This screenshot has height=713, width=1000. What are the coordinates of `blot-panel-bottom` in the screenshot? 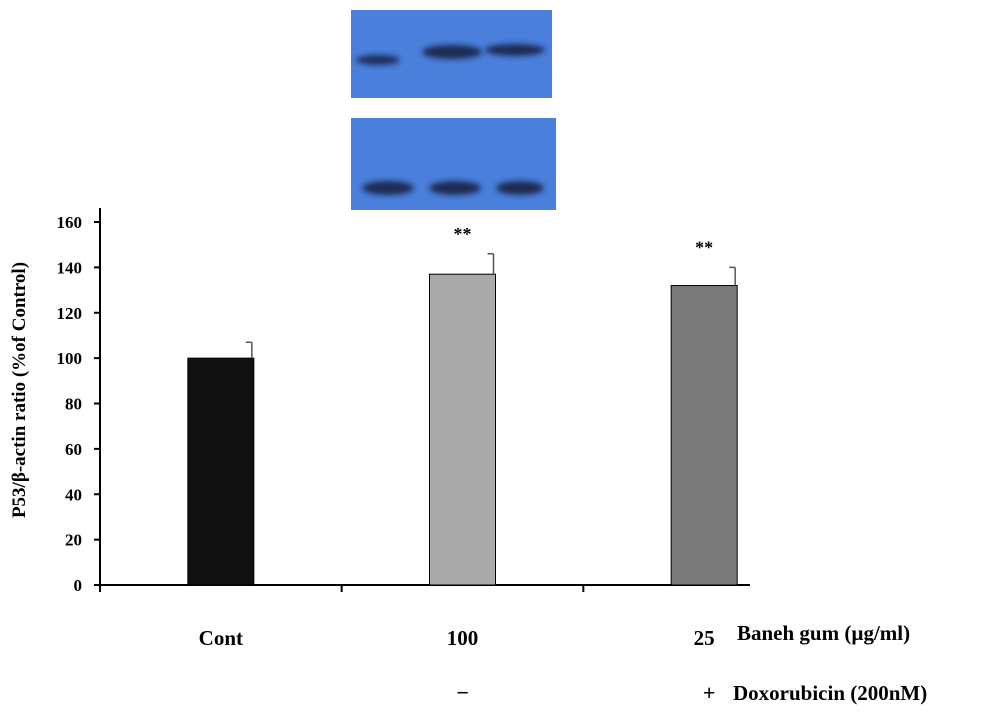 It's located at (453, 164).